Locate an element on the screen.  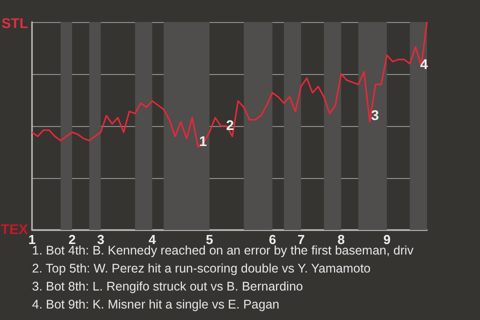
annotation: 2 is located at coordinates (230, 125).